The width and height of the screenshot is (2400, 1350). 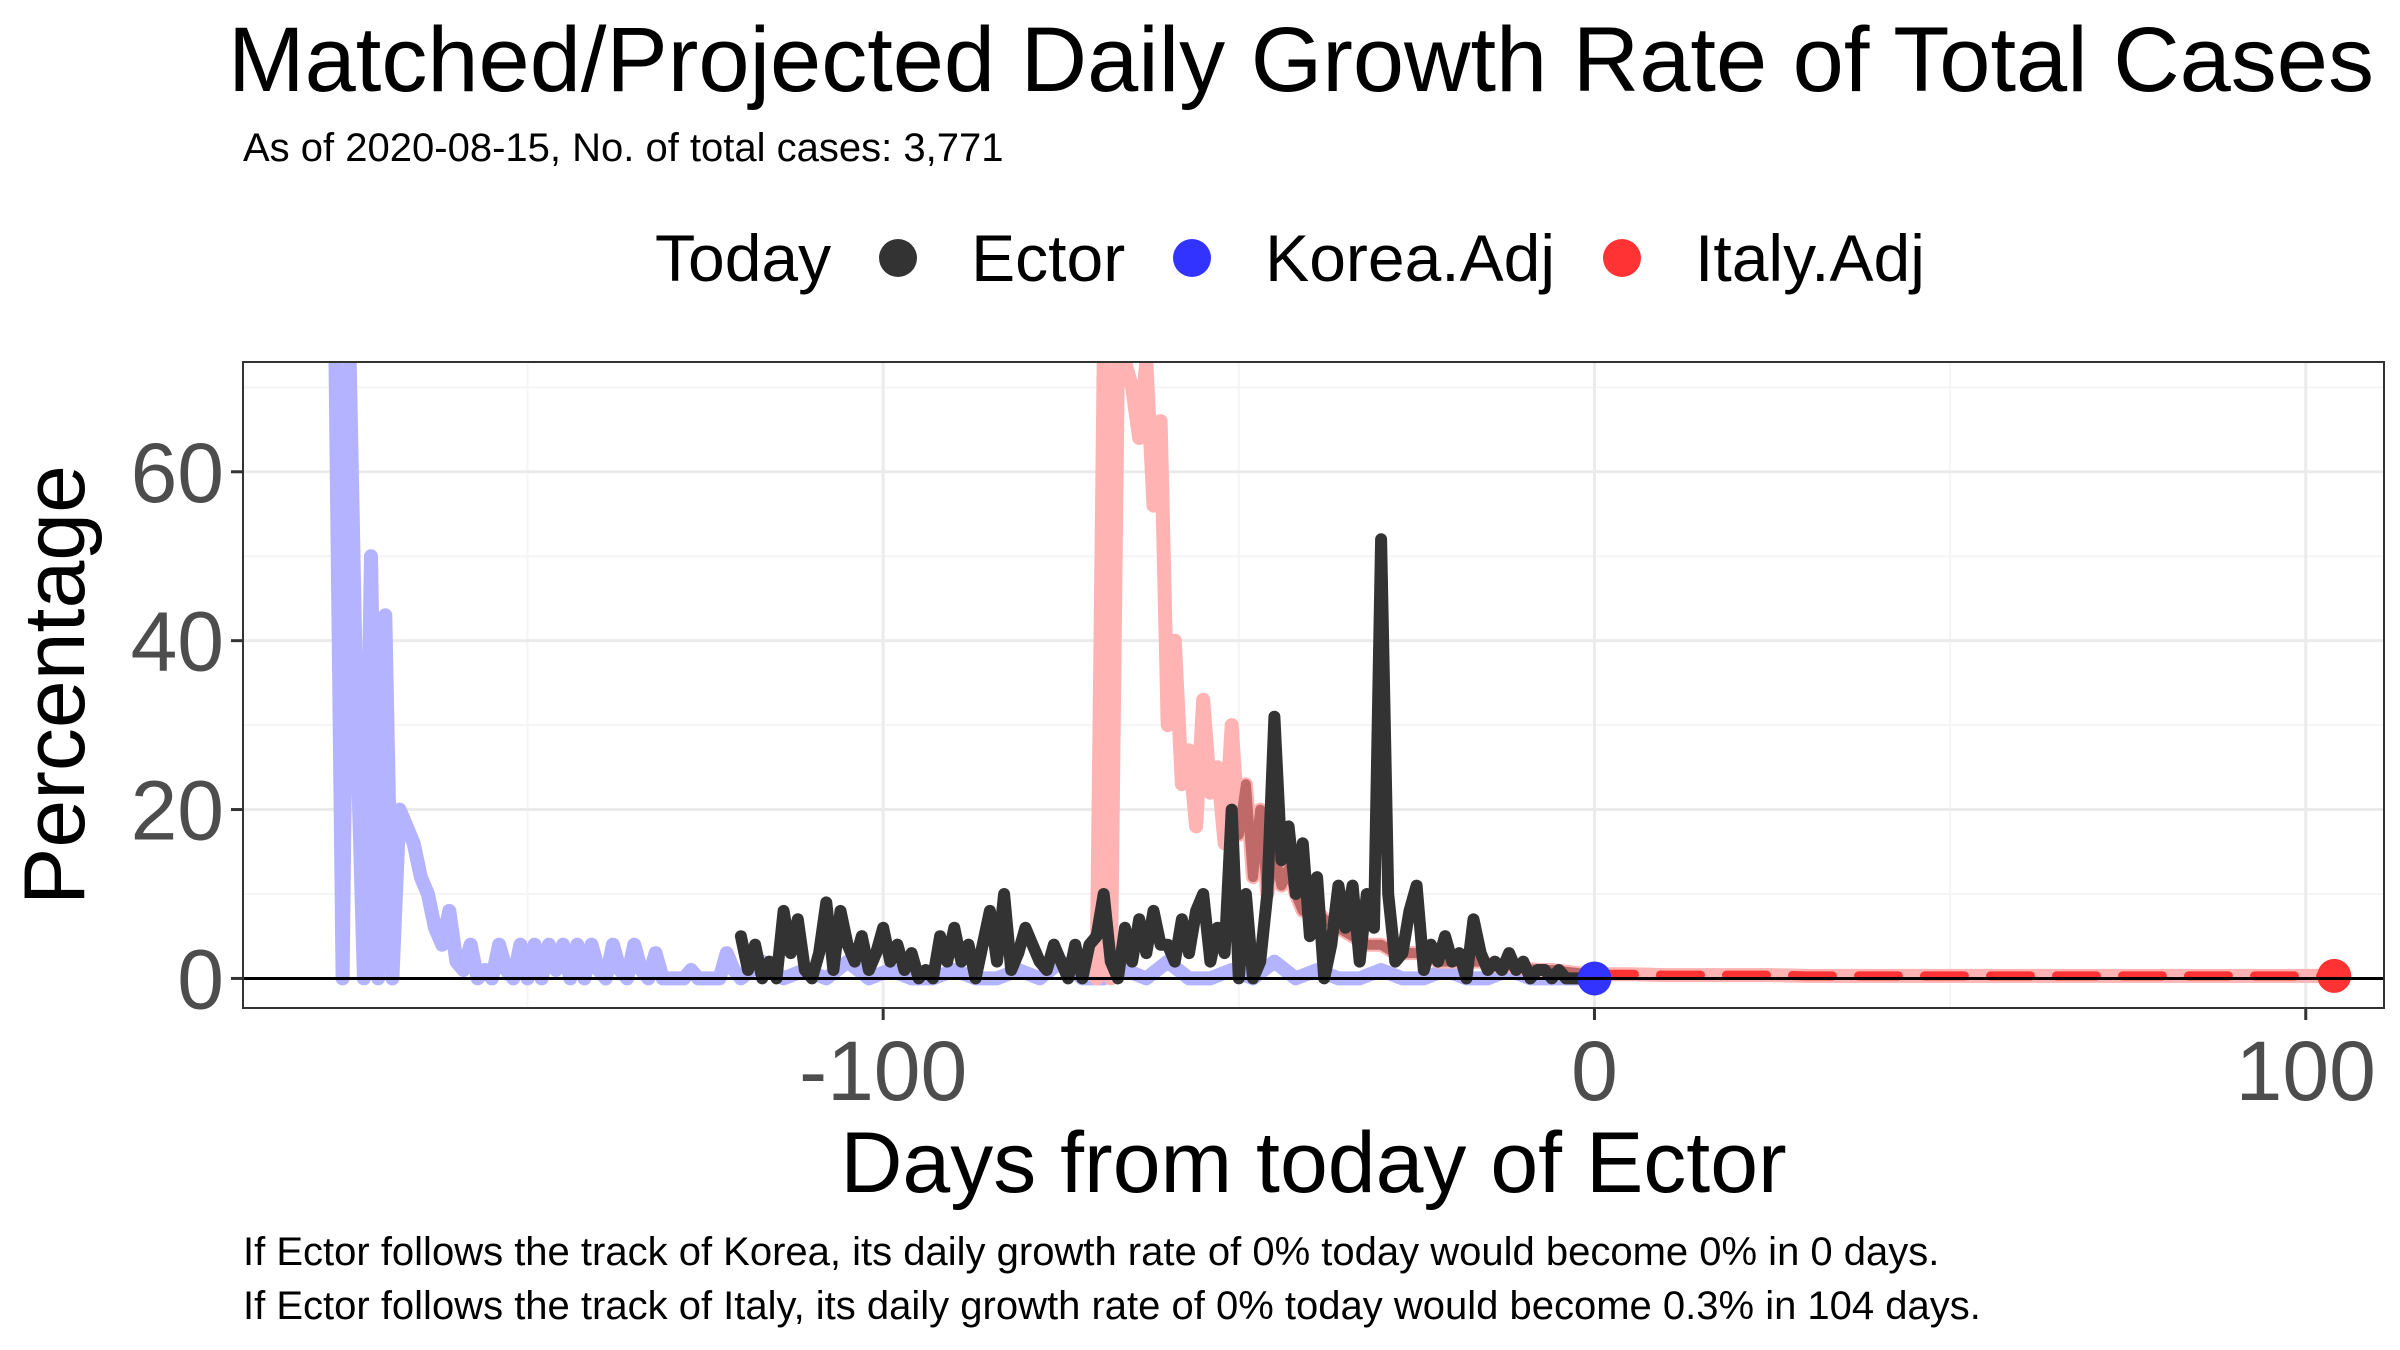 I want to click on y-tick-label: 40, so click(x=177, y=642).